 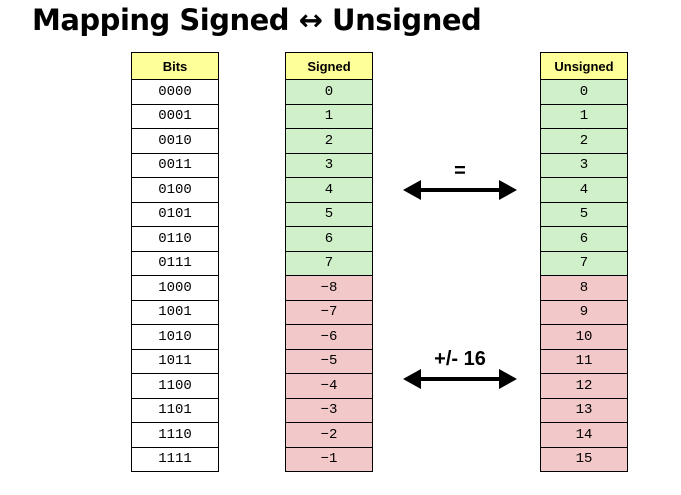 I want to click on signed-cell: 2, so click(x=329, y=141).